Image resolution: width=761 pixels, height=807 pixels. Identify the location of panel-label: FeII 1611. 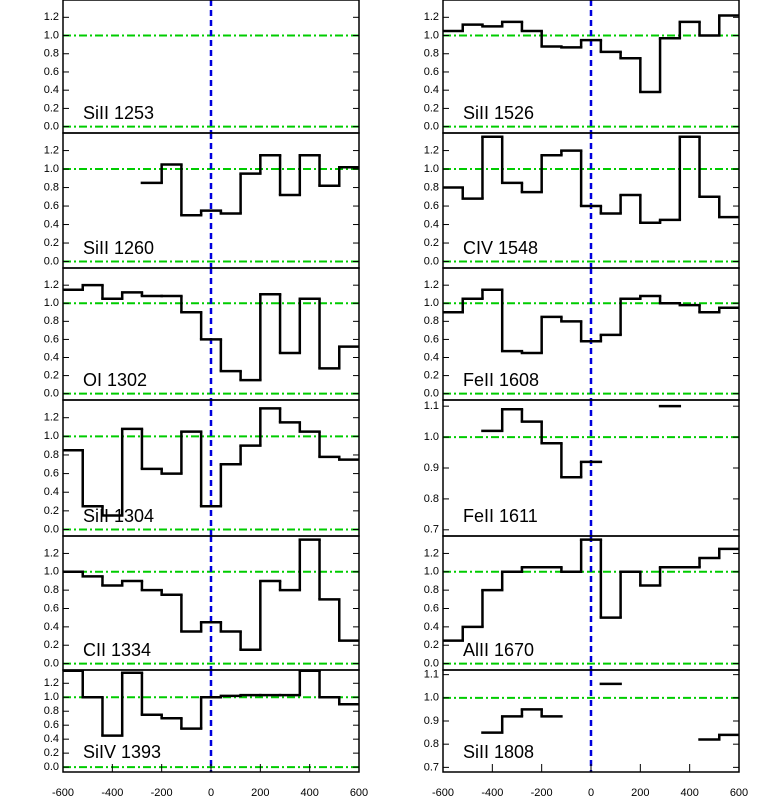
(500, 516).